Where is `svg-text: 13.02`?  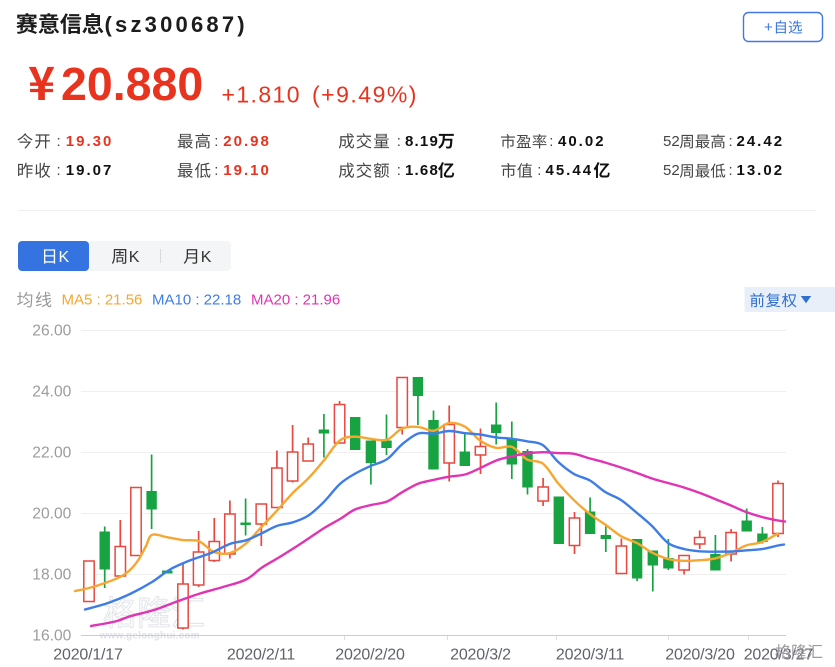
svg-text: 13.02 is located at coordinates (761, 170).